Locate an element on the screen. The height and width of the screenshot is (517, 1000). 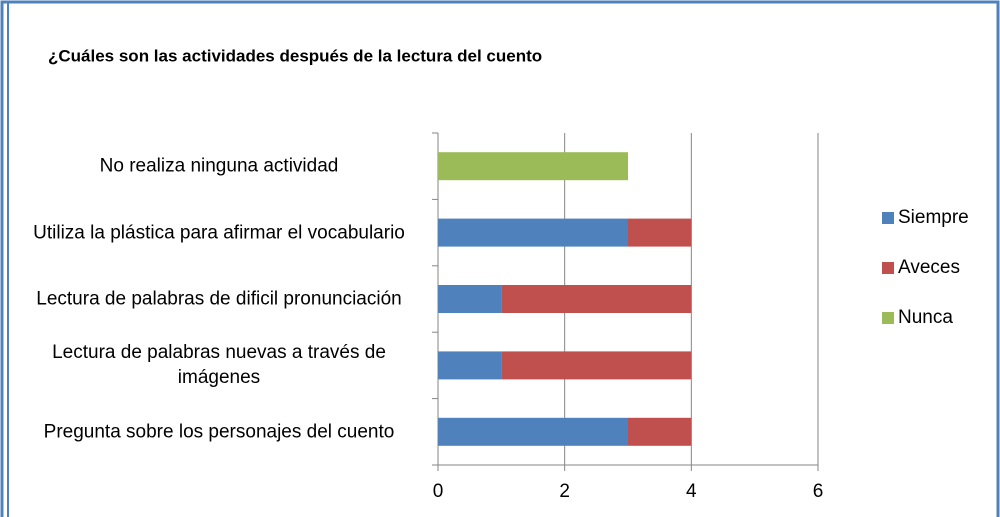
x-tick-label: 2 is located at coordinates (564, 491).